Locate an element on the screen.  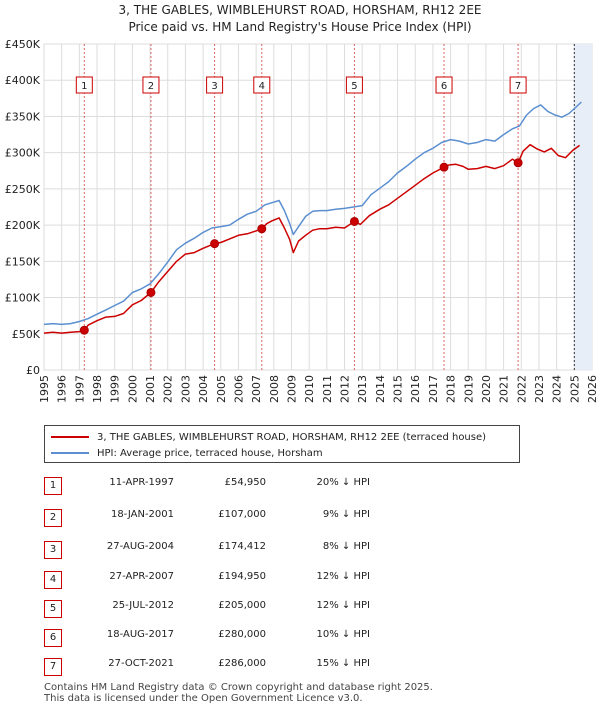
sale-7-marker-label: 7 is located at coordinates (518, 86).